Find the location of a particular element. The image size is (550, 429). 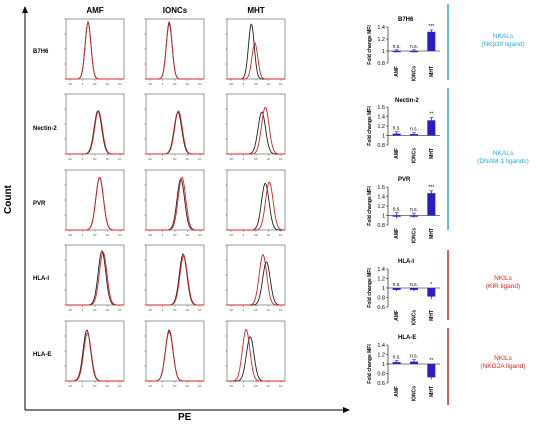

significance-label: ** is located at coordinates (431, 114).